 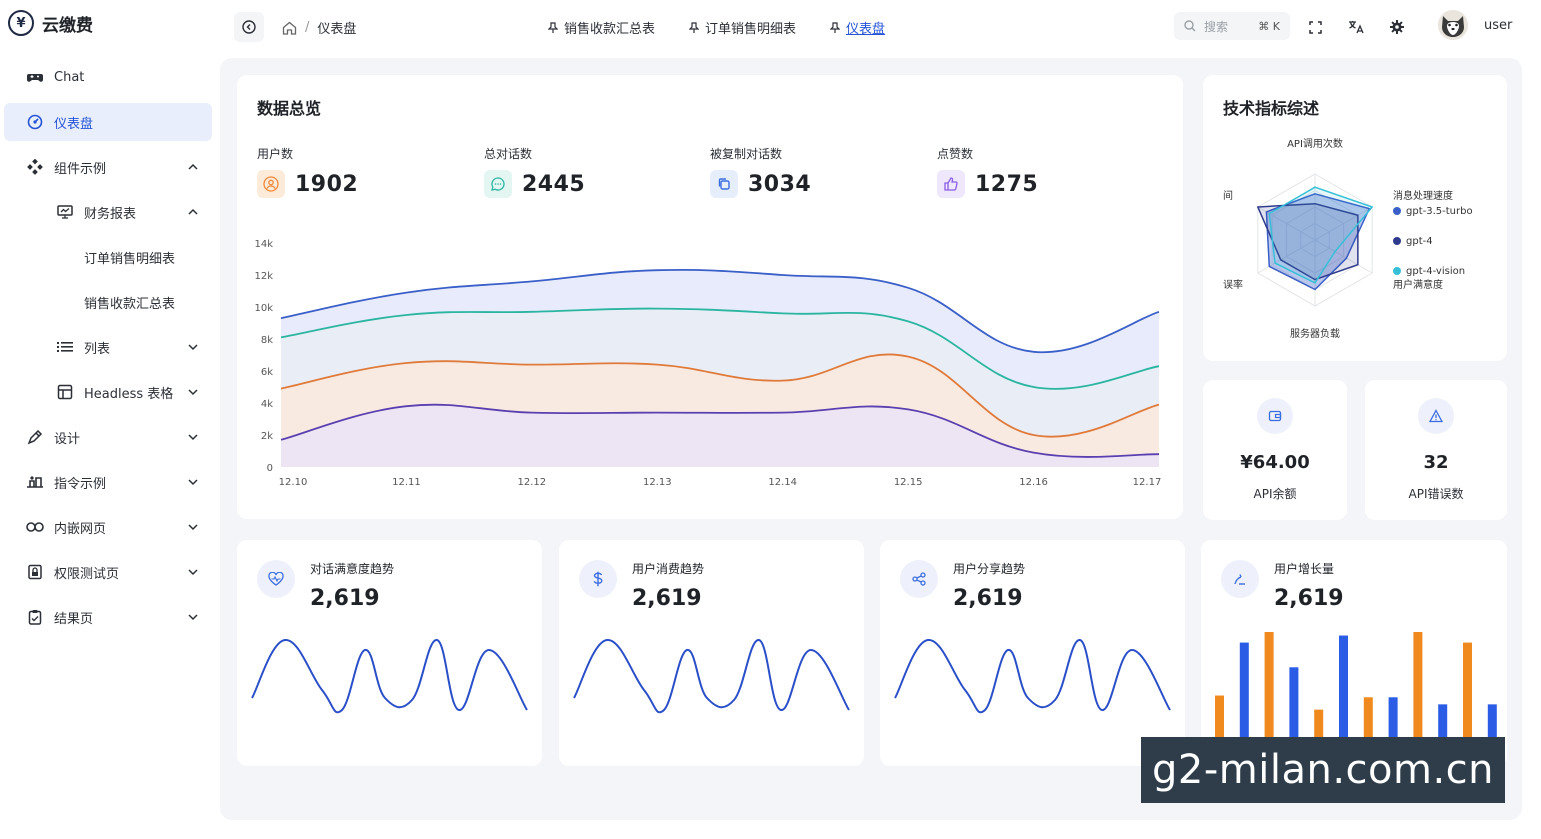 I want to click on app-logo: ¥ 云缴费, so click(x=50, y=23).